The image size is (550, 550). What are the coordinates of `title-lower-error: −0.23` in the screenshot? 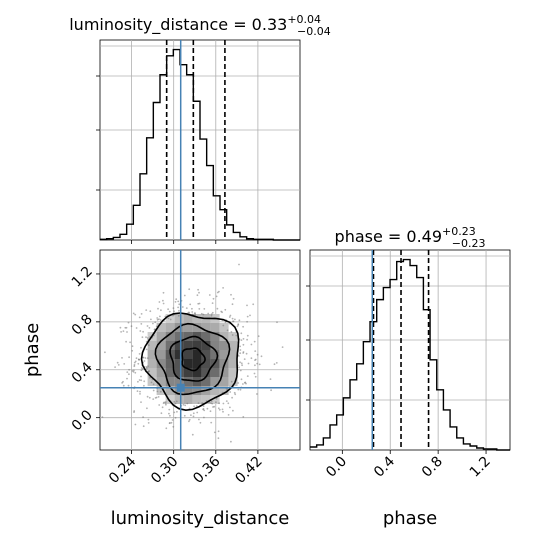 It's located at (469, 243).